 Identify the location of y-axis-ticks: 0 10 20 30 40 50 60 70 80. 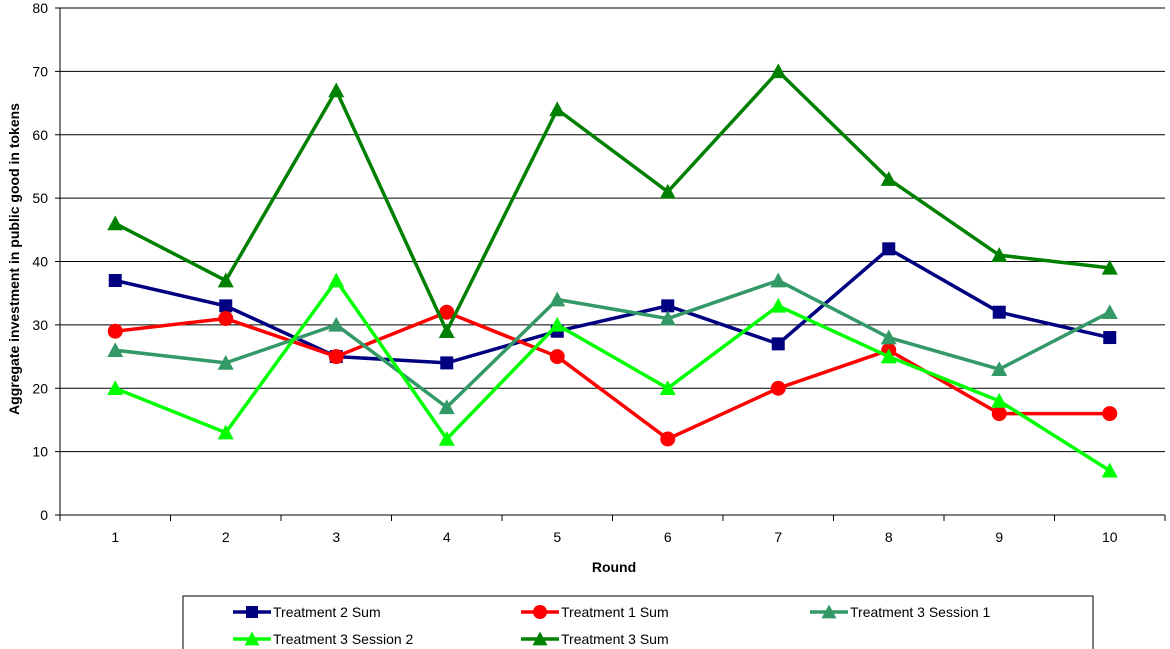
(46, 261).